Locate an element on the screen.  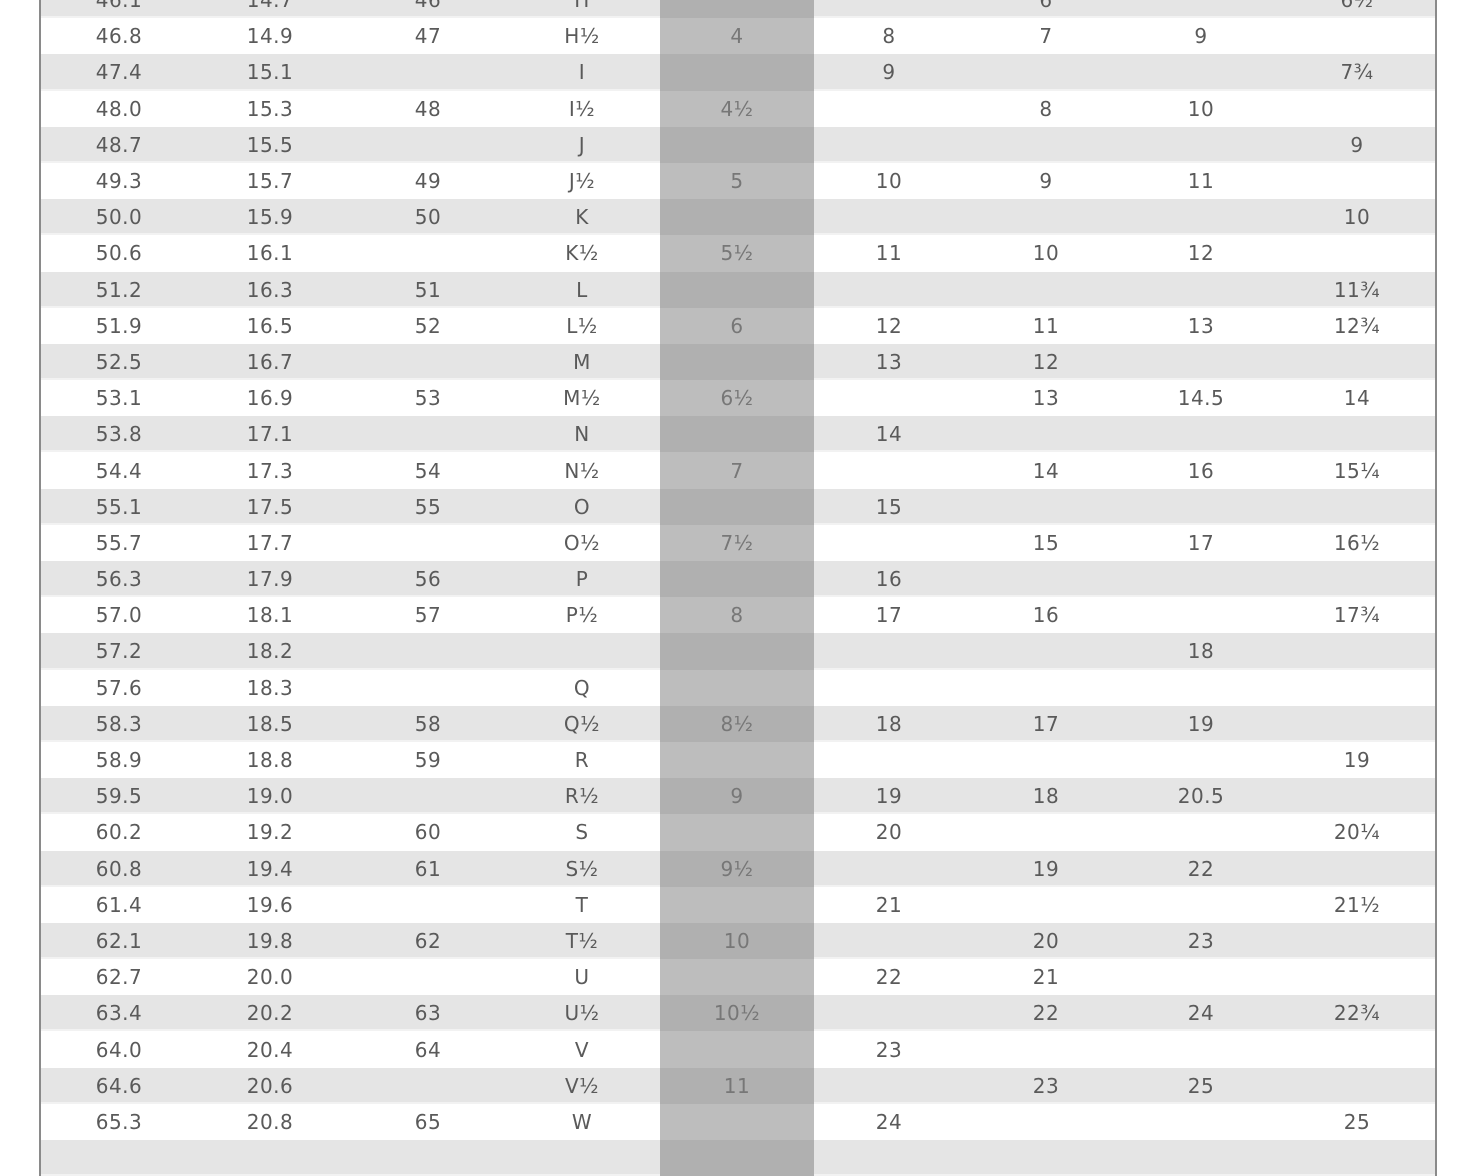
table-cell-col-1: 15.1 is located at coordinates (270, 72).